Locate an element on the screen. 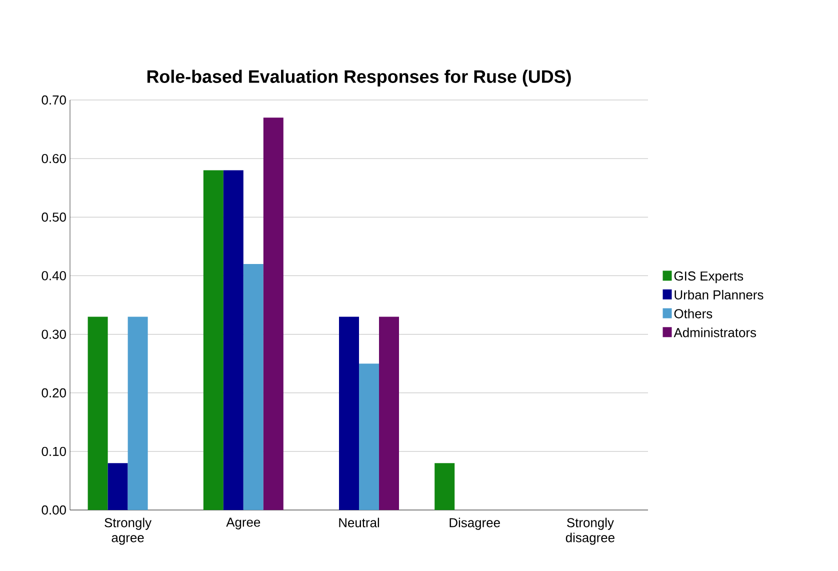 Image resolution: width=838 pixels, height=571 pixels. legend-label: Urban Planners is located at coordinates (719, 295).